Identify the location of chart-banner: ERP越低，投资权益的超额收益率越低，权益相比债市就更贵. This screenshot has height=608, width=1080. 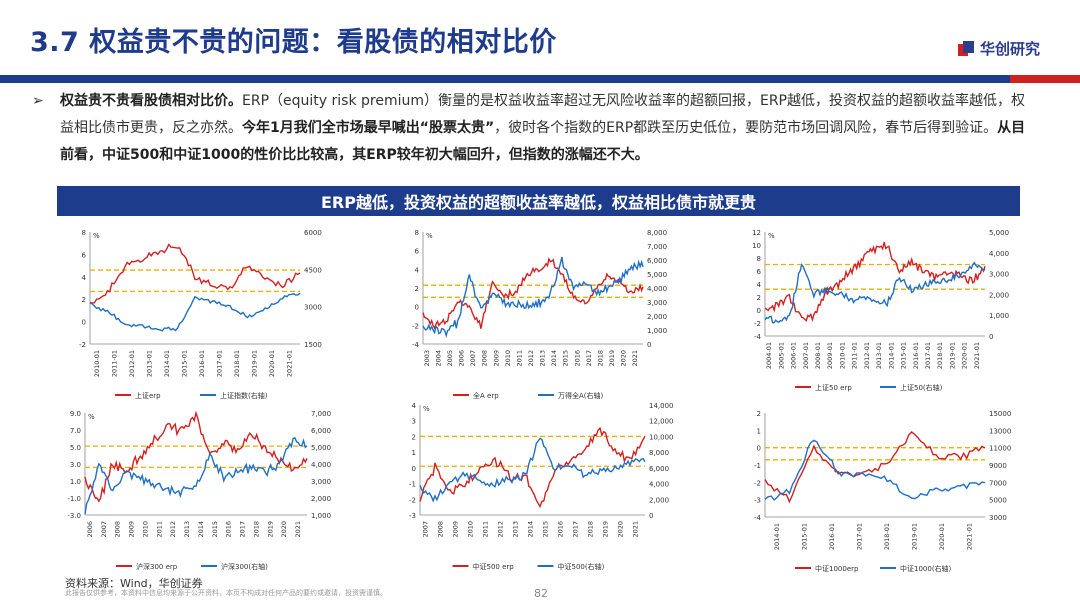
(538, 201).